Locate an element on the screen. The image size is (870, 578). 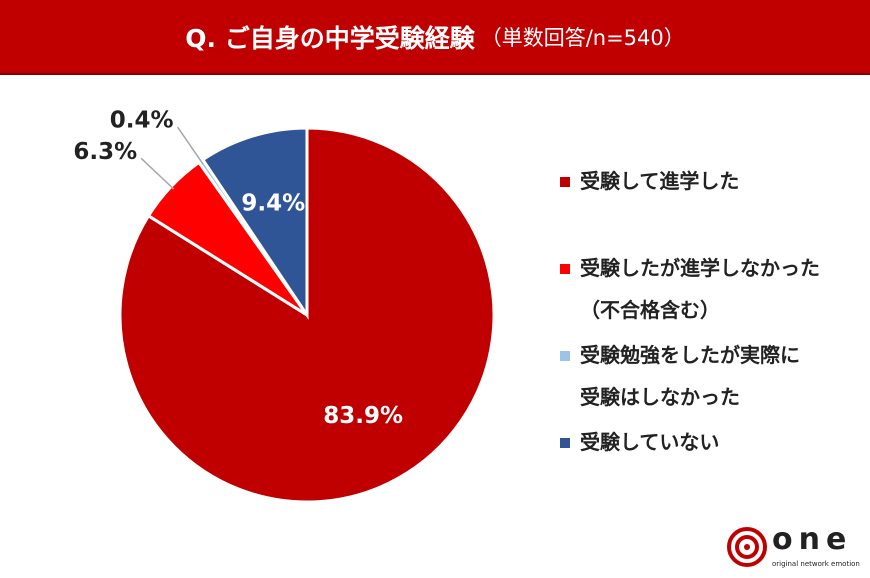
legend-item: 受験していない is located at coordinates (710, 464).